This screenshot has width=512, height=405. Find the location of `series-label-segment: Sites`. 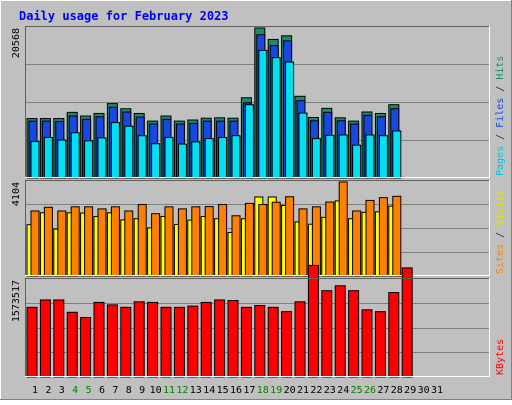

series-label-segment: Sites is located at coordinates (500, 259).